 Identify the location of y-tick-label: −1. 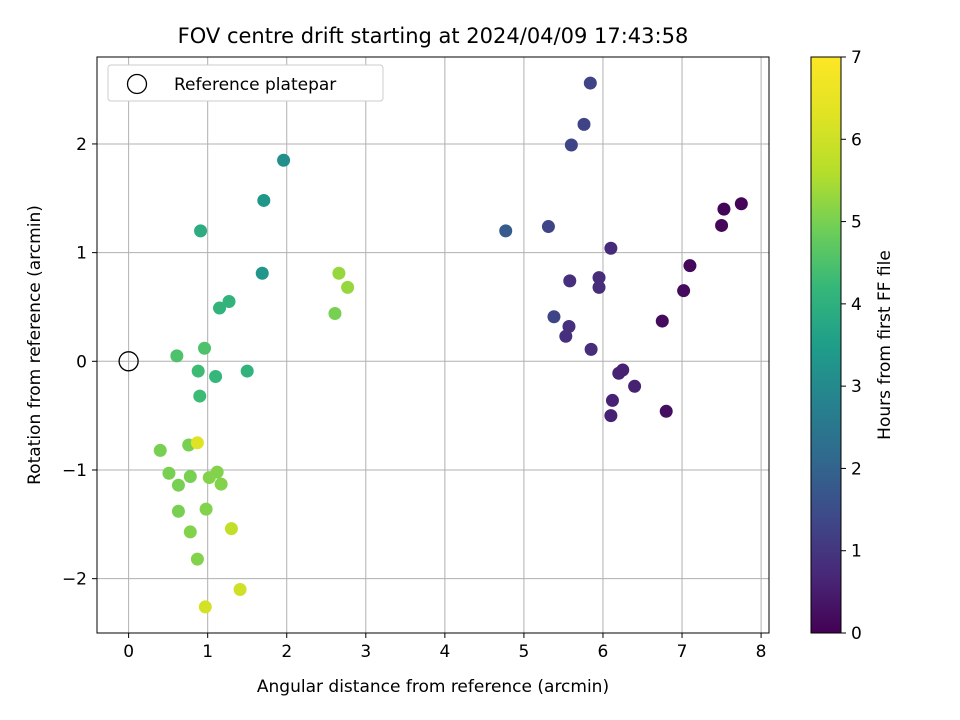
(74, 471).